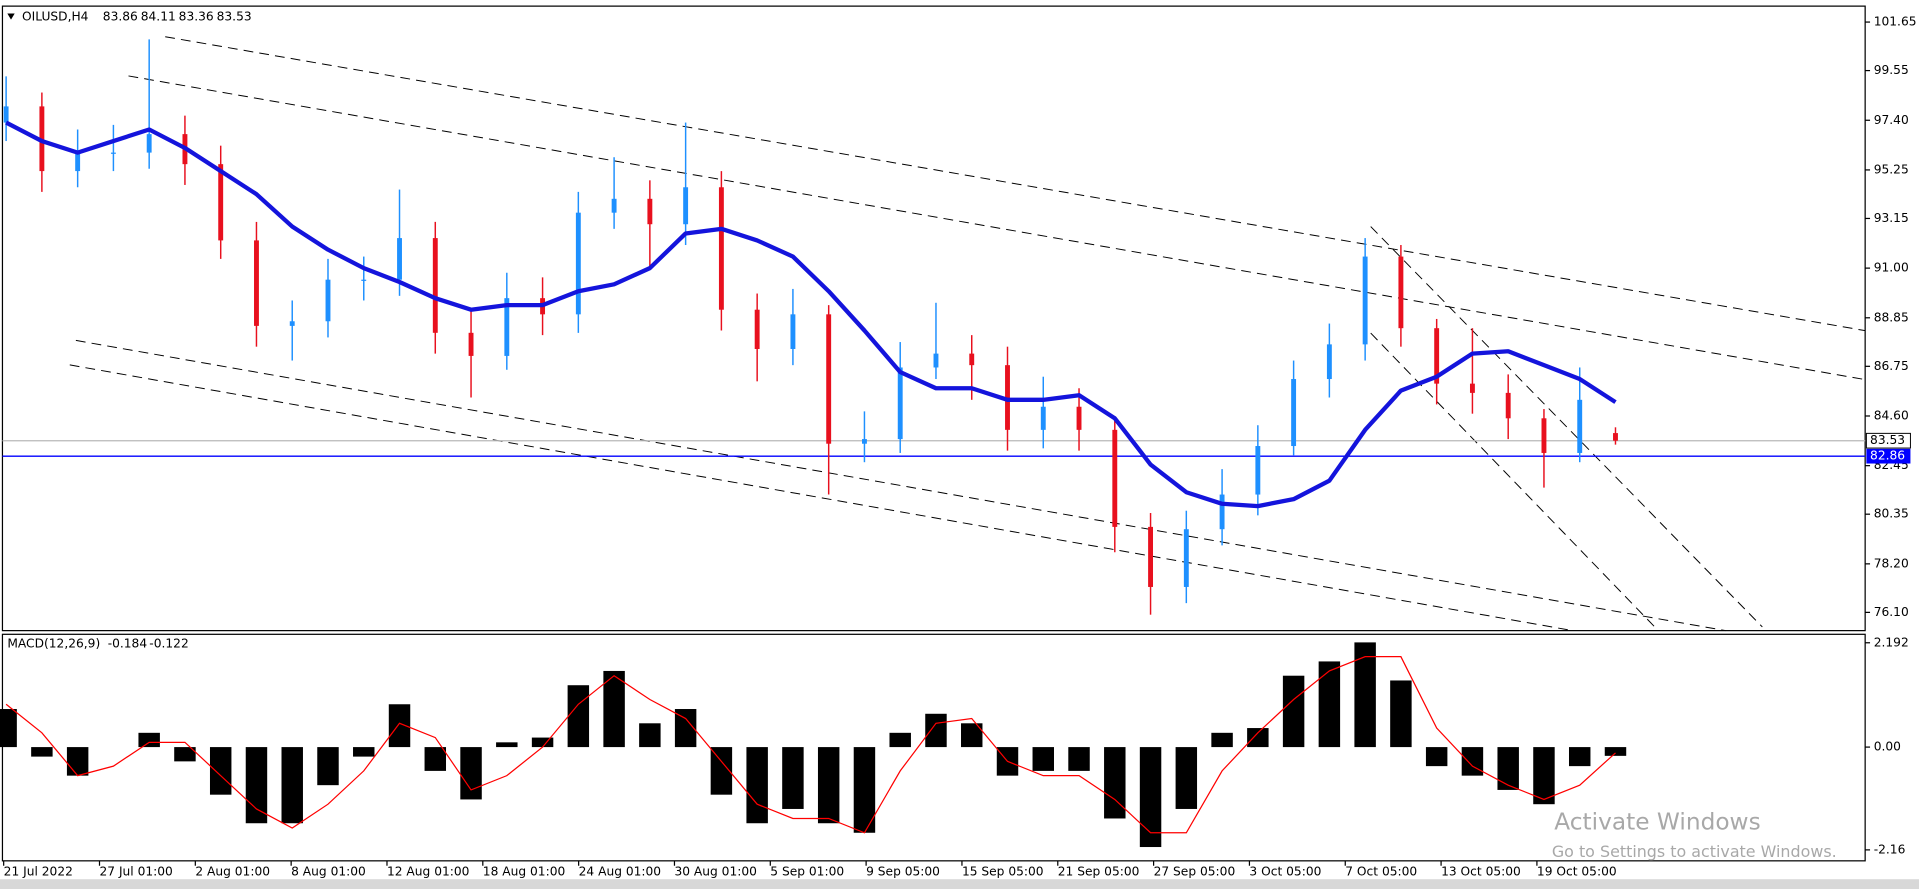 This screenshot has height=889, width=1919. Describe the element at coordinates (120, 17) in the screenshot. I see `header-open: 83.86` at that location.